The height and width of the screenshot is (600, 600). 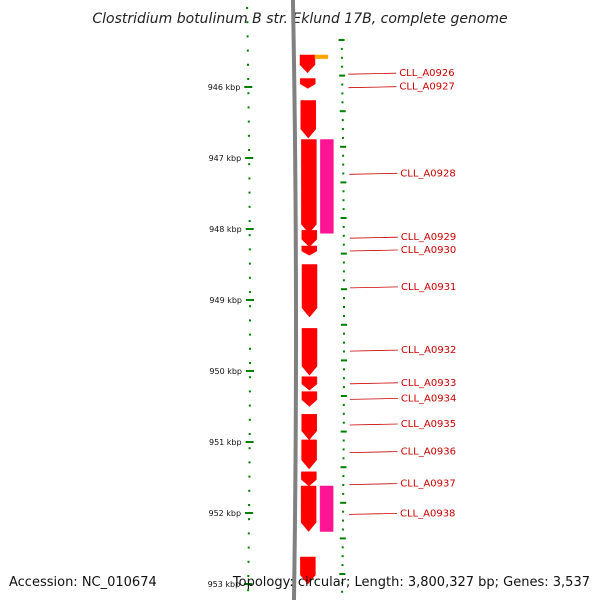 I want to click on gc-tick-marks, so click(x=342, y=316).